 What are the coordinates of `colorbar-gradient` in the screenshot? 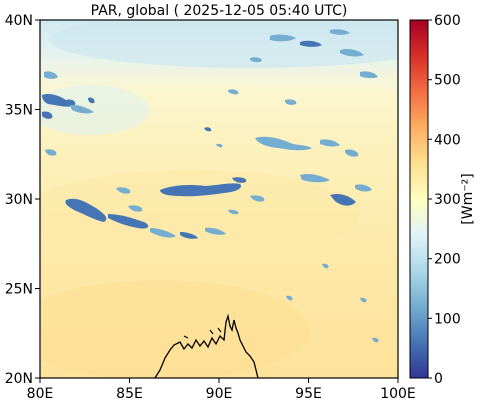 It's located at (419, 199).